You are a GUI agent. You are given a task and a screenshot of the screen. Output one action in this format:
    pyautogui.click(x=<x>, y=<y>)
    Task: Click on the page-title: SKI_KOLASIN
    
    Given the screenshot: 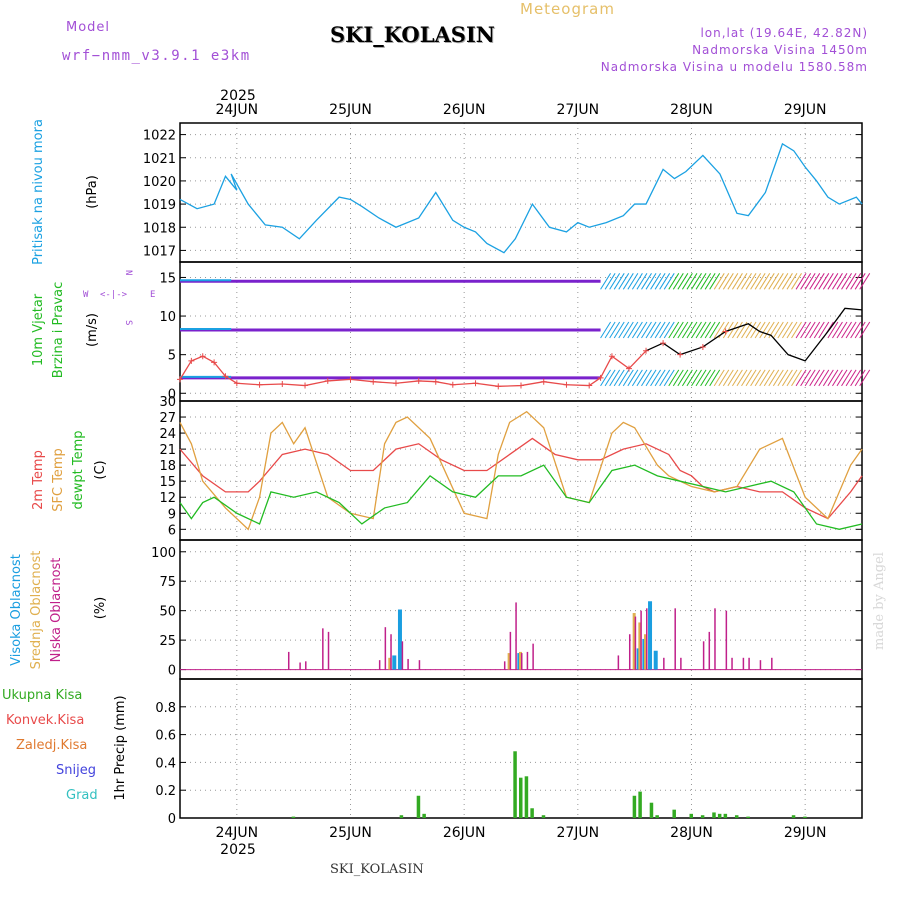 What is the action you would take?
    pyautogui.click(x=412, y=34)
    